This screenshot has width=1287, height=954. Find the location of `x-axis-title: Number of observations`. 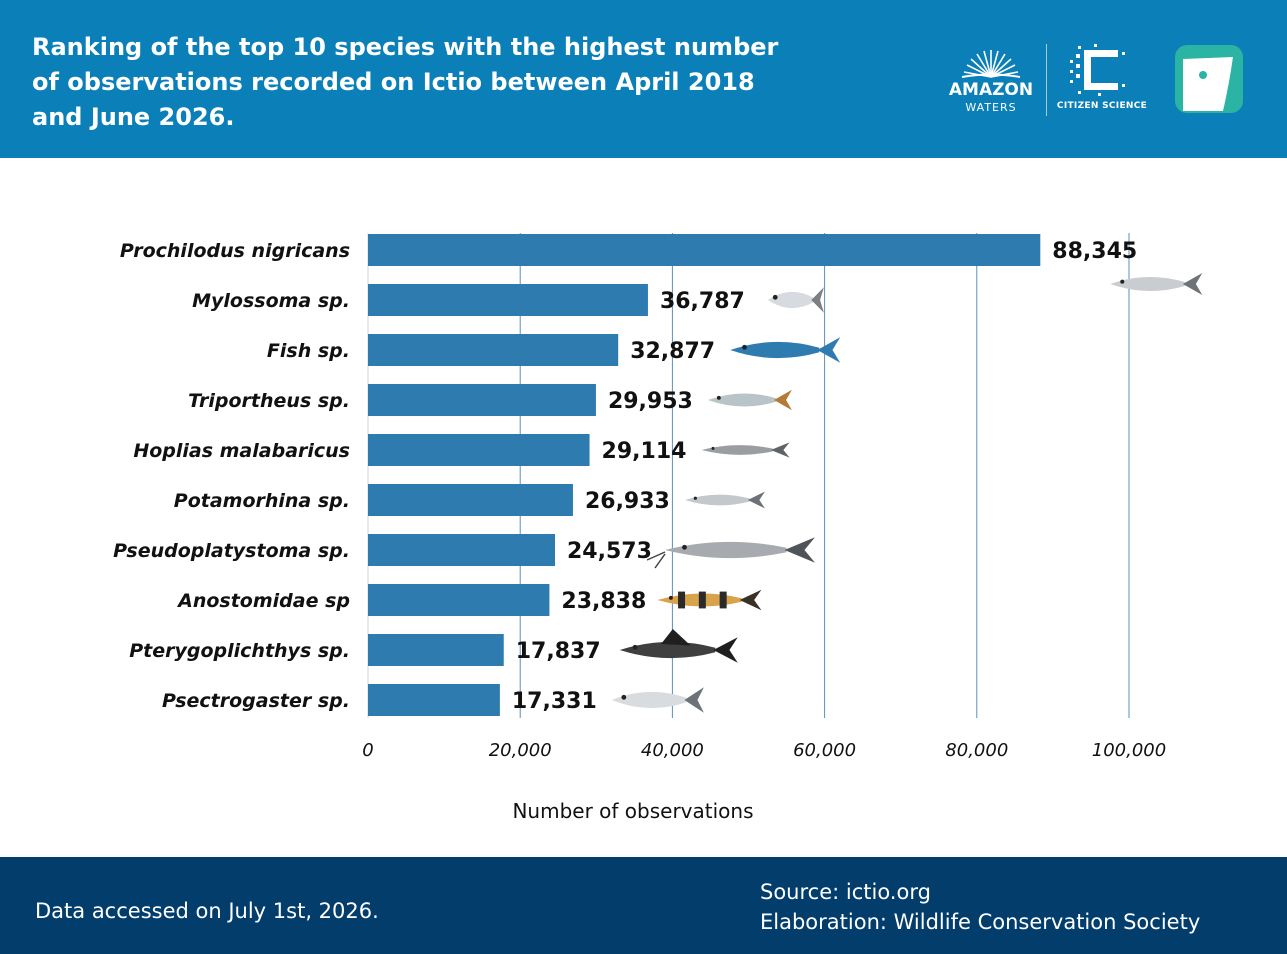

x-axis-title: Number of observations is located at coordinates (632, 811).